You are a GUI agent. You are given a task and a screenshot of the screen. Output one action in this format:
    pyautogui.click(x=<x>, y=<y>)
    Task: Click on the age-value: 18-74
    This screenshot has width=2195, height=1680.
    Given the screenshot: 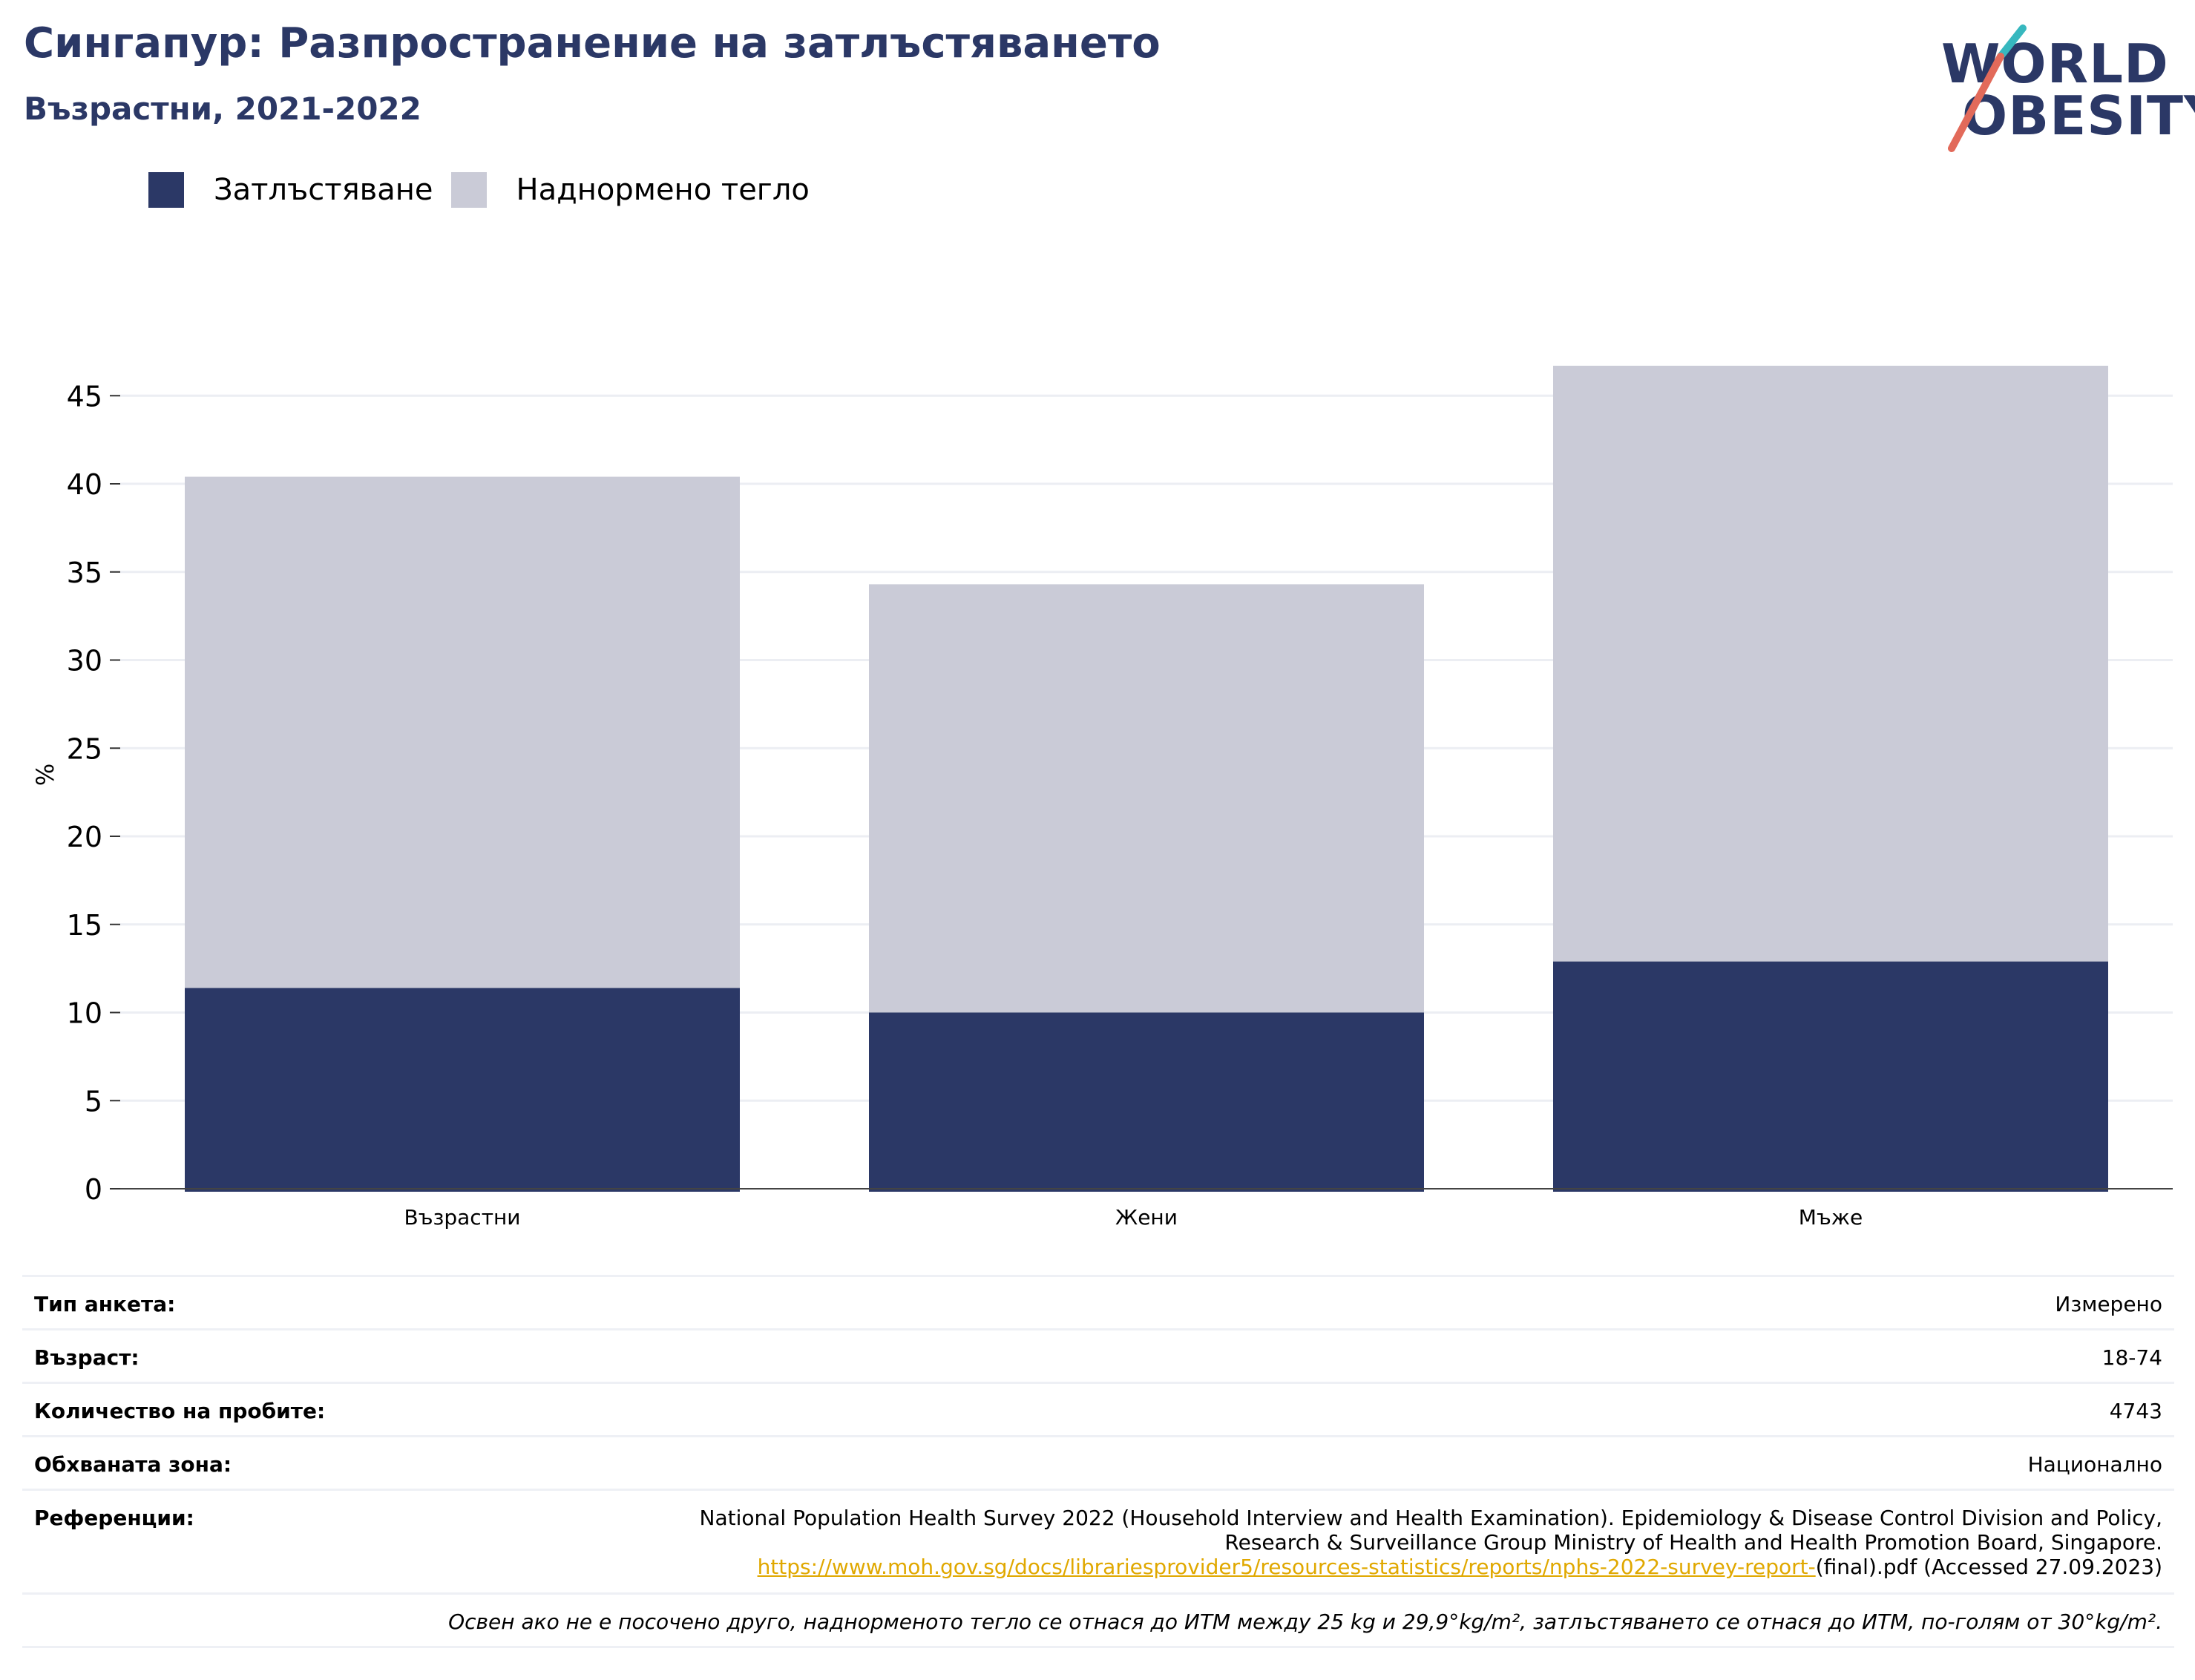 What is the action you would take?
    pyautogui.click(x=1370, y=1356)
    